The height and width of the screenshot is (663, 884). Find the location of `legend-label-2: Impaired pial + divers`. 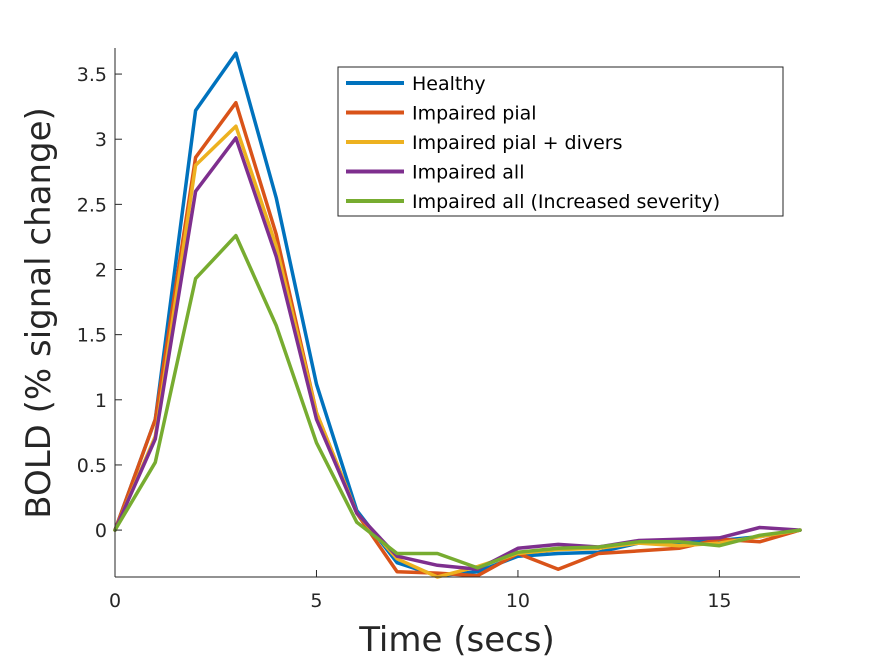

legend-label-2: Impaired pial + divers is located at coordinates (517, 143).